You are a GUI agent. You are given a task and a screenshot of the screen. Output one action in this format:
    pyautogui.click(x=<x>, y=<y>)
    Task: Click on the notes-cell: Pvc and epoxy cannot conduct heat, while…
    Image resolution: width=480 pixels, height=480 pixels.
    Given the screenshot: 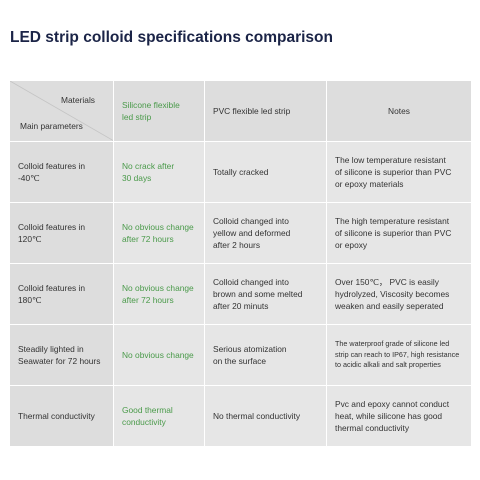 What is the action you would take?
    pyautogui.click(x=399, y=416)
    